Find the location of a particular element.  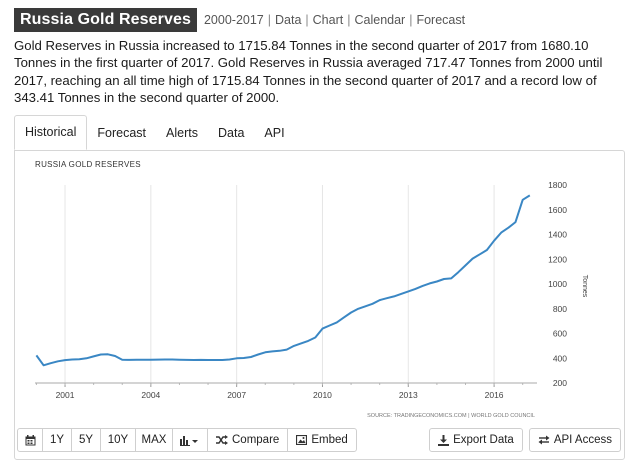

range-5y-button: 5Y is located at coordinates (86, 440).